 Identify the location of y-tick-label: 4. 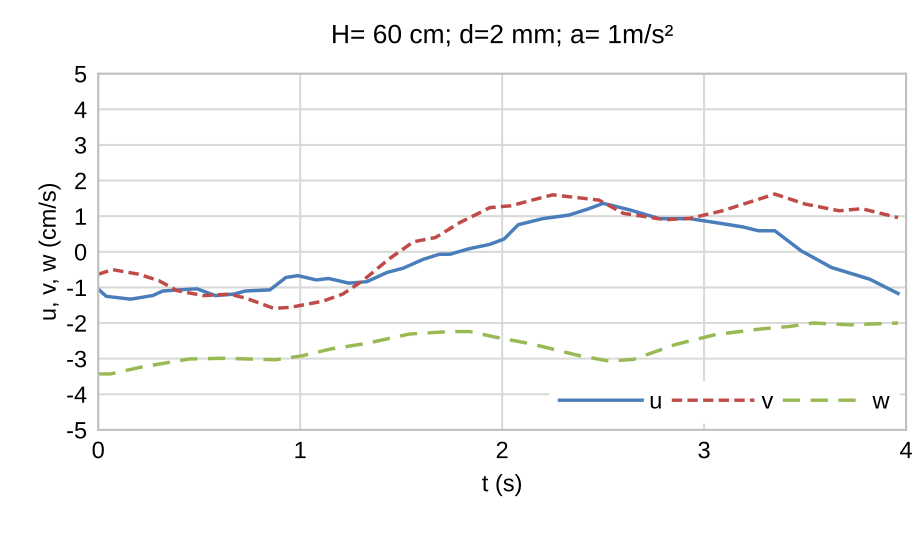
(80, 110).